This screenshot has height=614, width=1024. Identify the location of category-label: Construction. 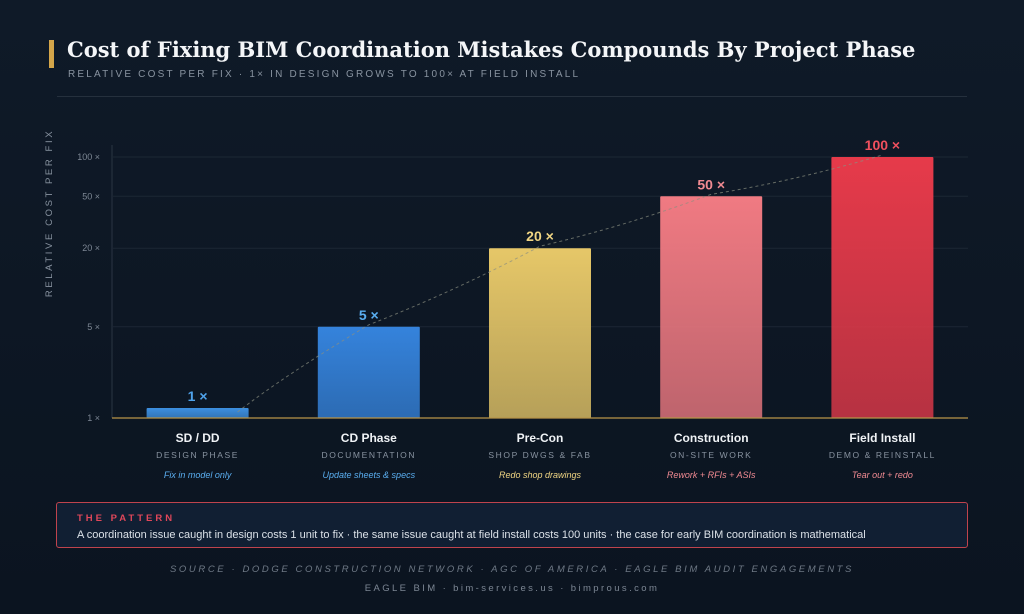
(711, 438).